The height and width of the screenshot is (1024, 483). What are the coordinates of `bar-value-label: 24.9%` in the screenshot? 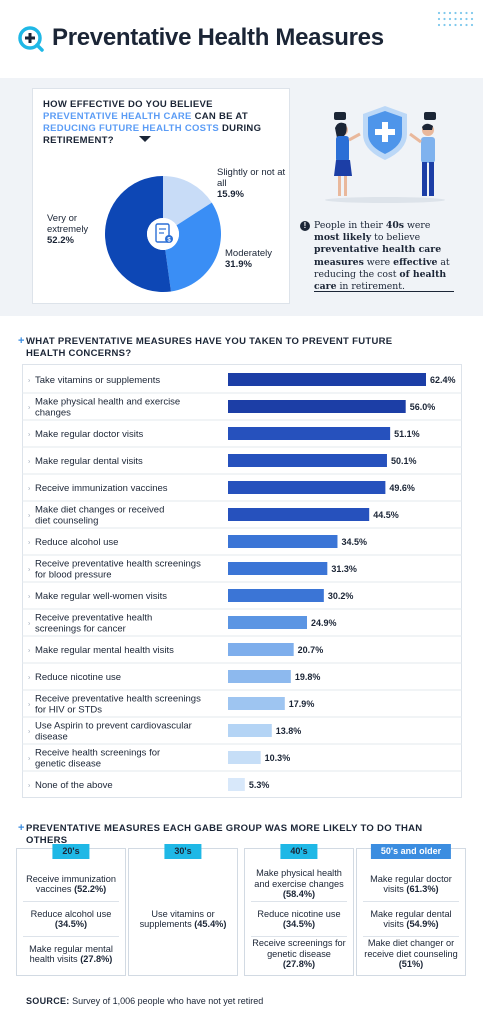 It's located at (324, 623).